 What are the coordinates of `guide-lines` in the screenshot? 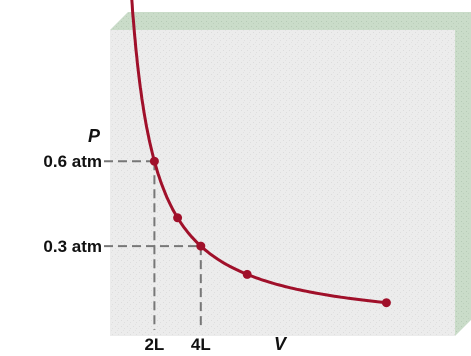 It's located at (153, 245).